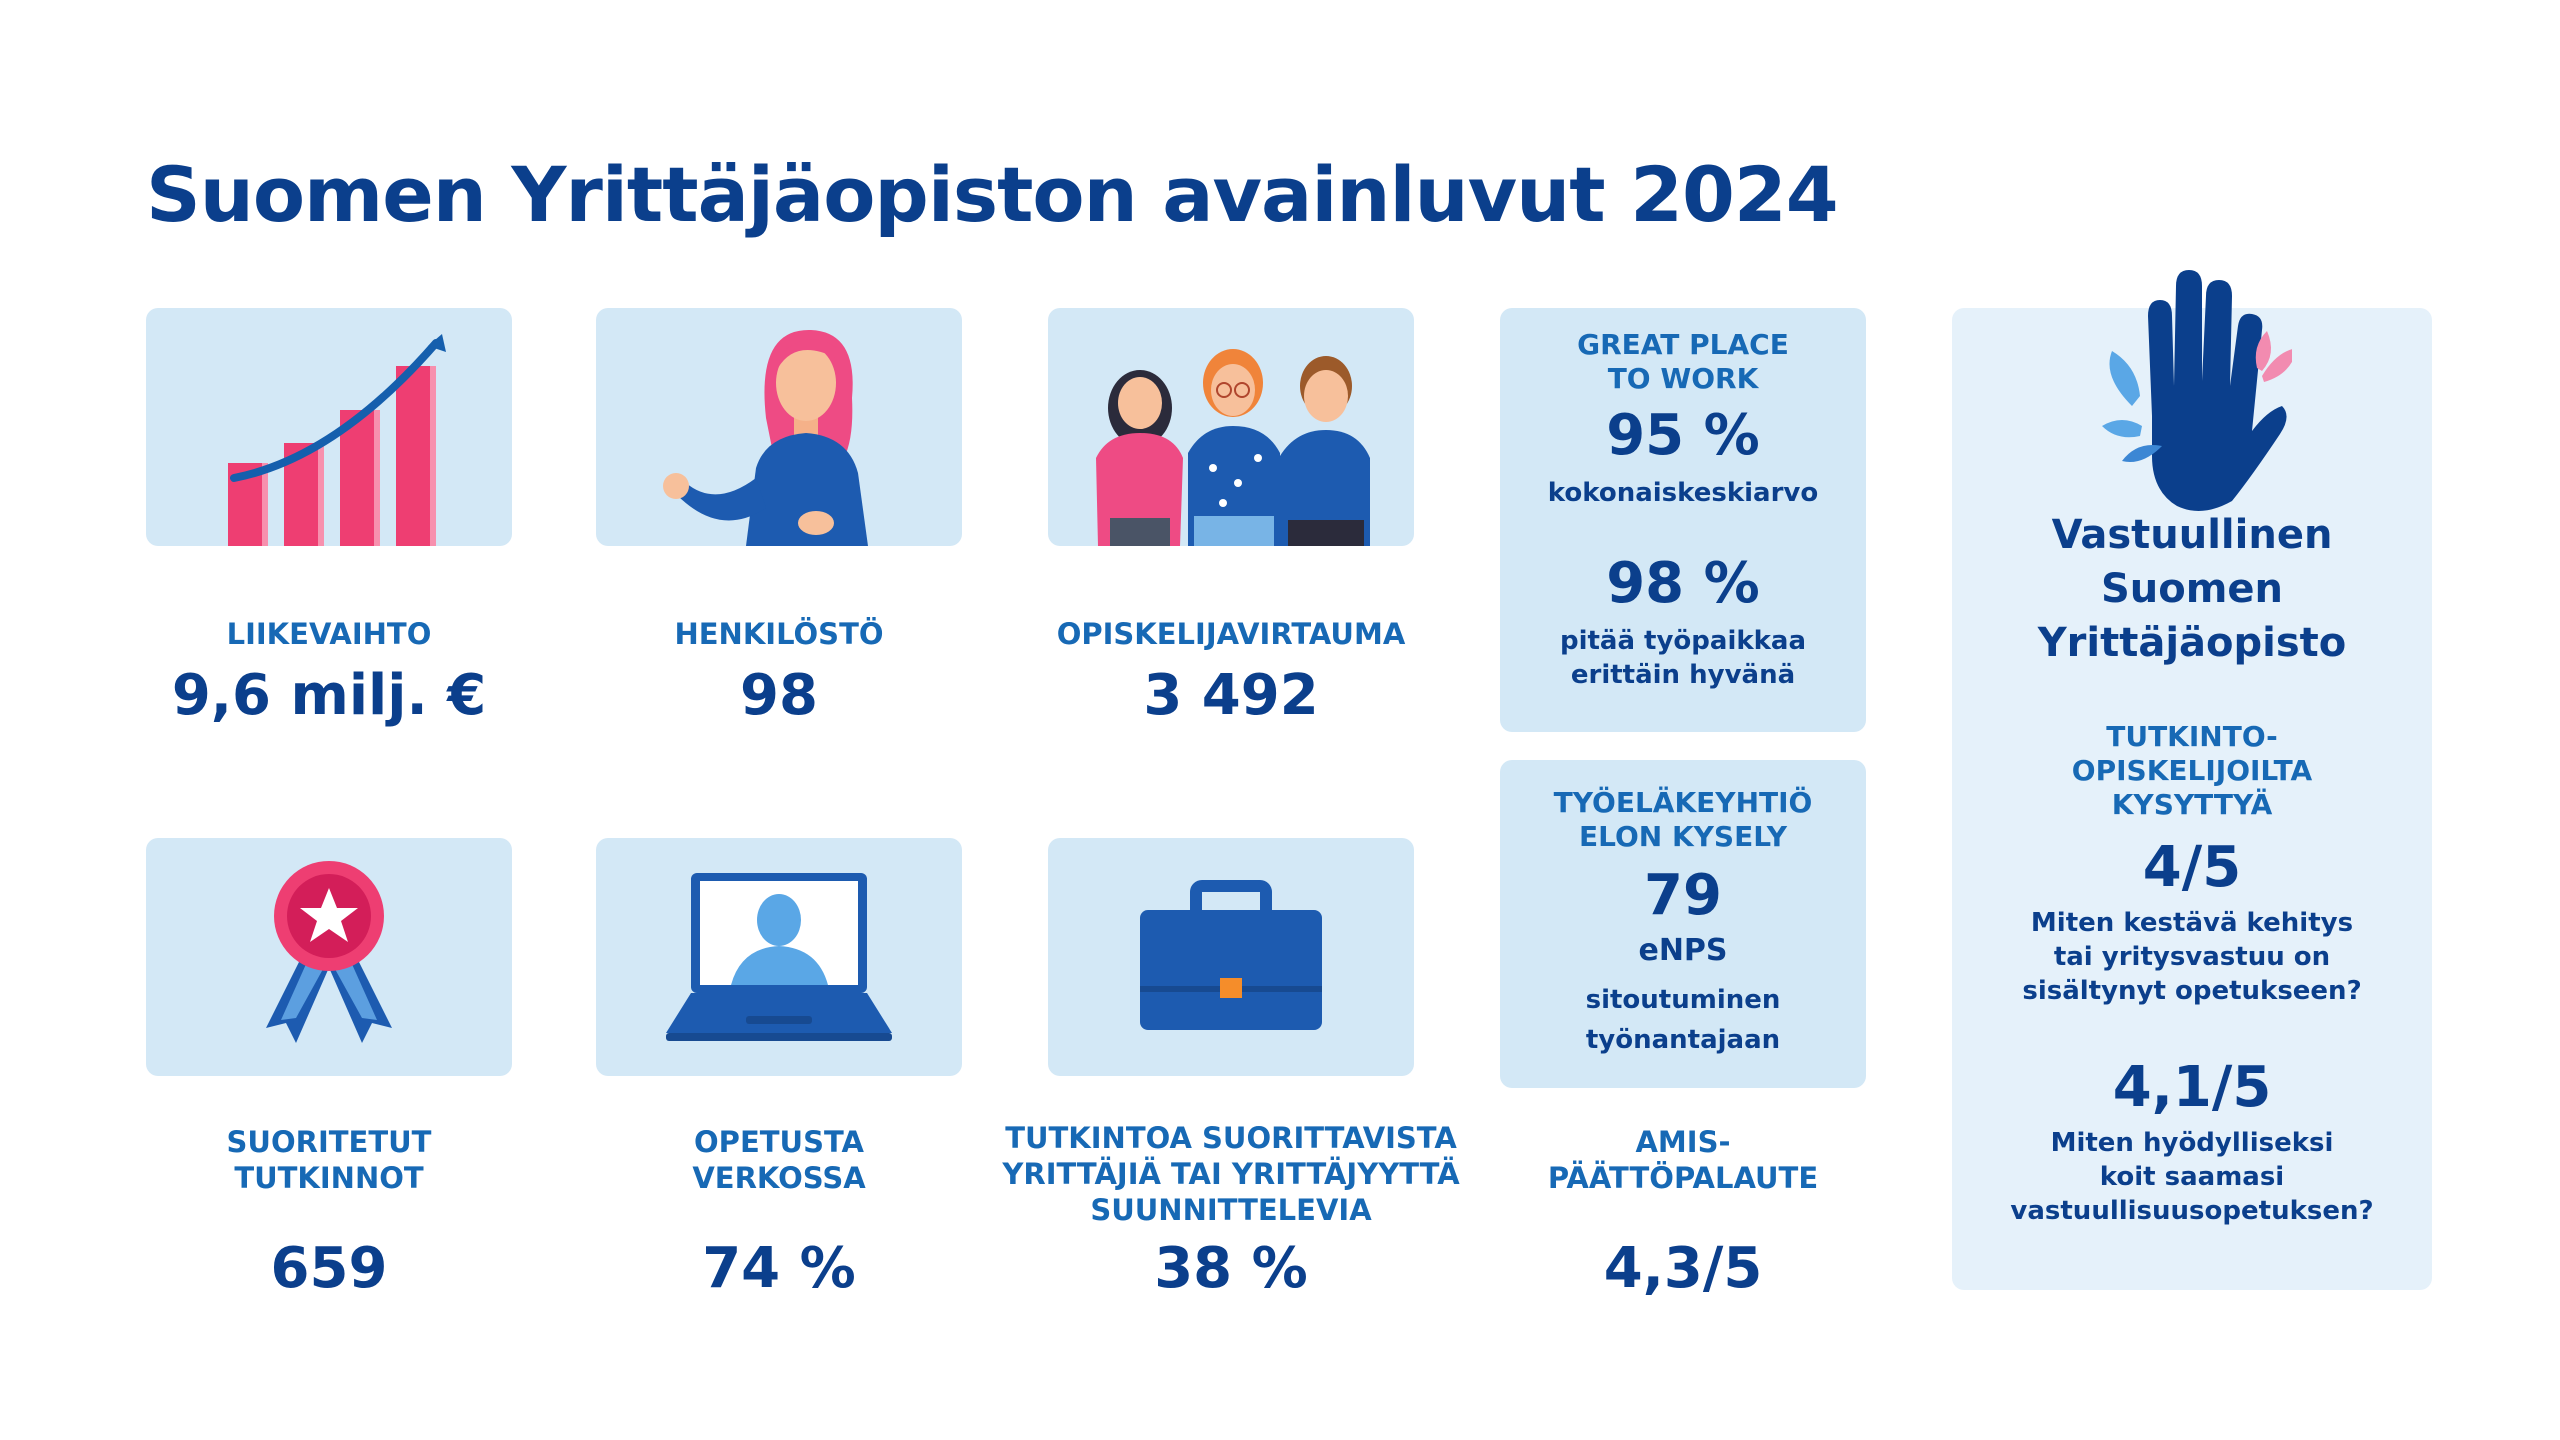 The image size is (2560, 1440). I want to click on stat-label-staff: HENKILÖSTÖ, so click(779, 634).